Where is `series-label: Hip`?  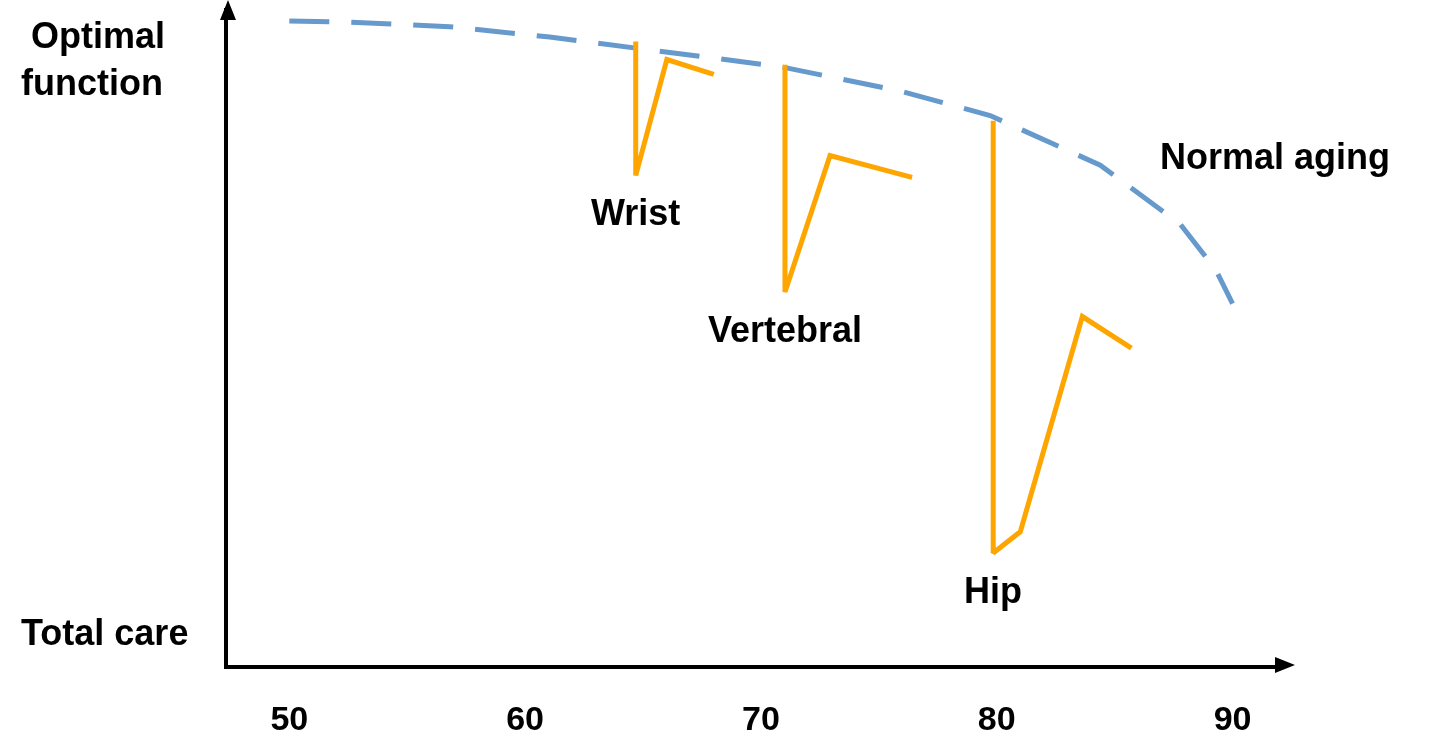
series-label: Hip is located at coordinates (993, 590).